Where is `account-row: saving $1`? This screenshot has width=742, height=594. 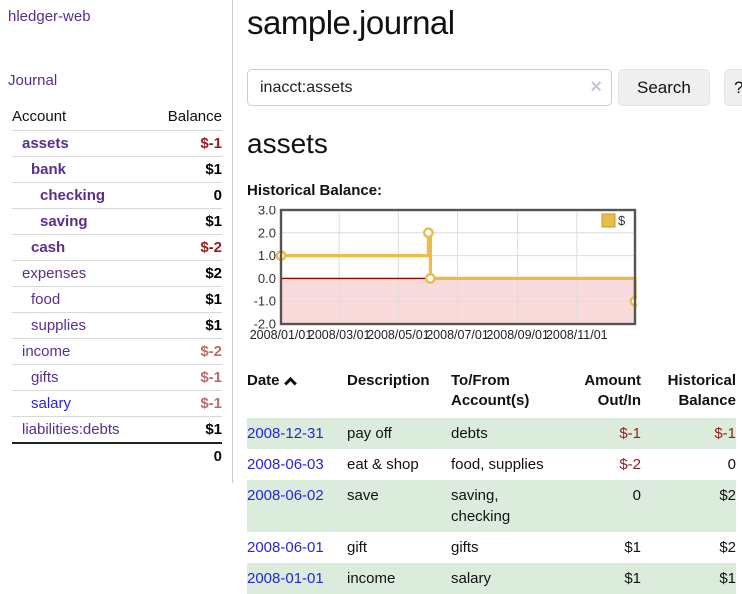 account-row: saving $1 is located at coordinates (117, 221).